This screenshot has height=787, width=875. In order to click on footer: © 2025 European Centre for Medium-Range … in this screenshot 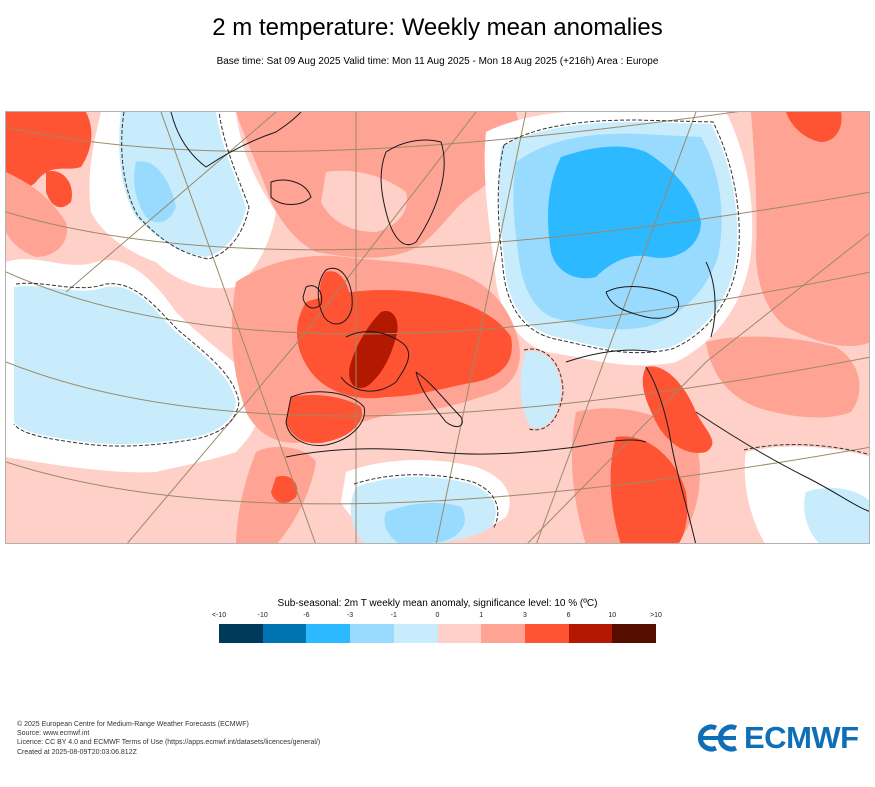, I will do `click(168, 738)`.